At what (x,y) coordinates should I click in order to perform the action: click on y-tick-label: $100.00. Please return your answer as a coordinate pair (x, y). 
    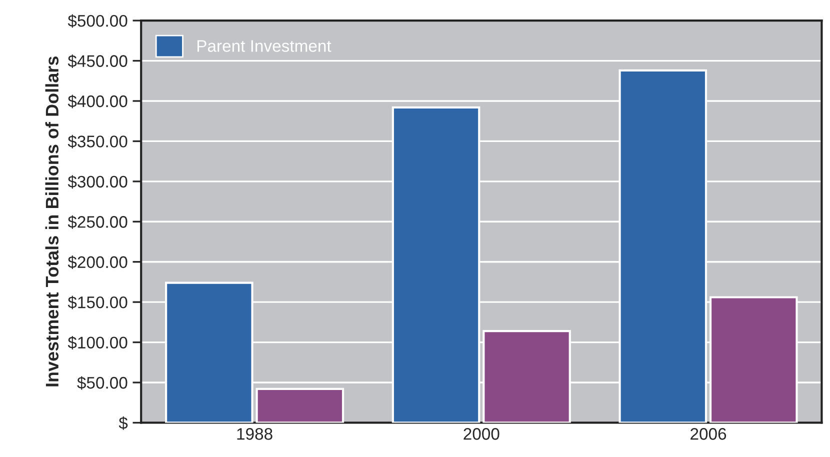
    Looking at the image, I should click on (98, 343).